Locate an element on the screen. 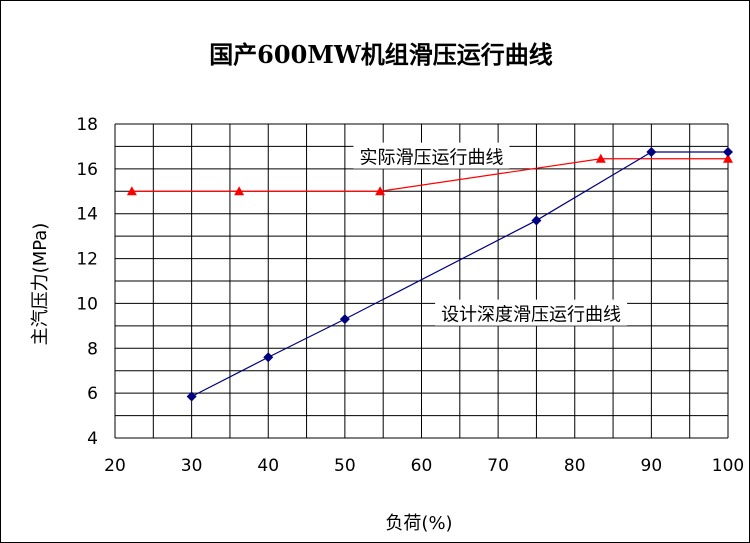  annotation-label: 实际滑压运行曲线 is located at coordinates (431, 158).